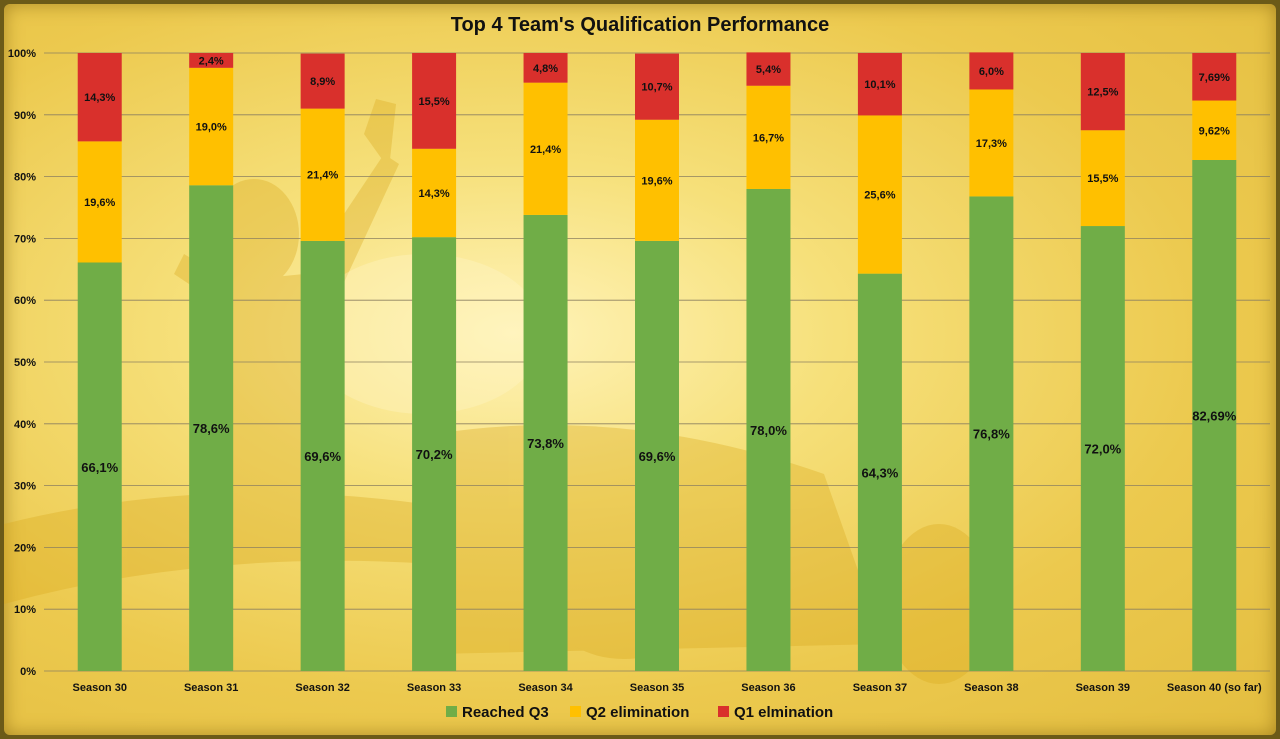 This screenshot has width=1280, height=739. Describe the element at coordinates (25, 363) in the screenshot. I see `y-tick-label: 50%` at that location.